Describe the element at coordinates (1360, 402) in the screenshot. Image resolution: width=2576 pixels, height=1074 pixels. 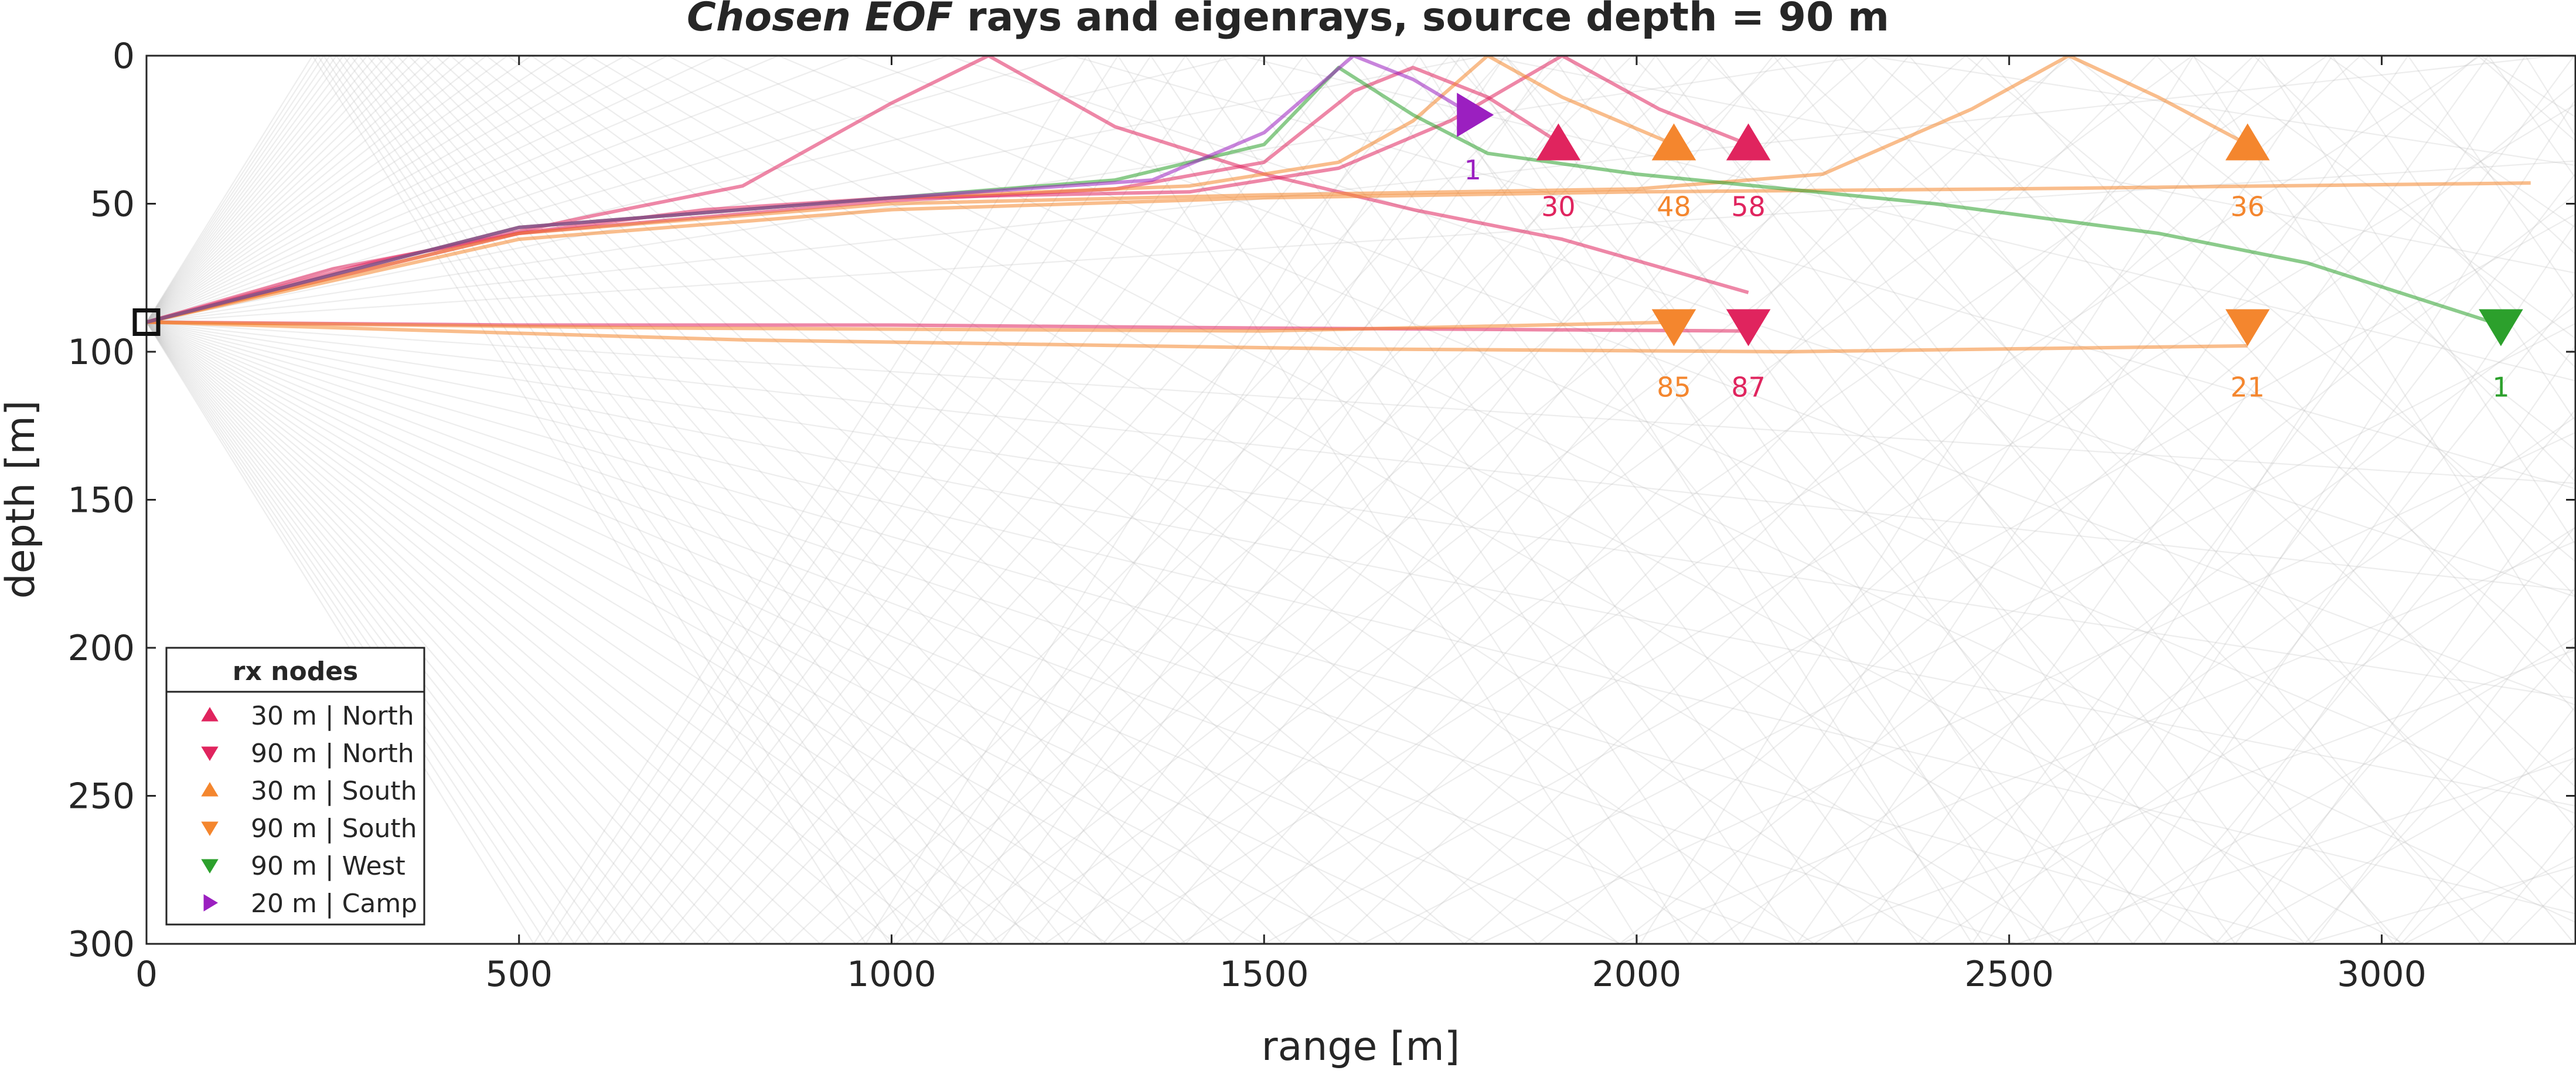
I see `background-ray` at that location.